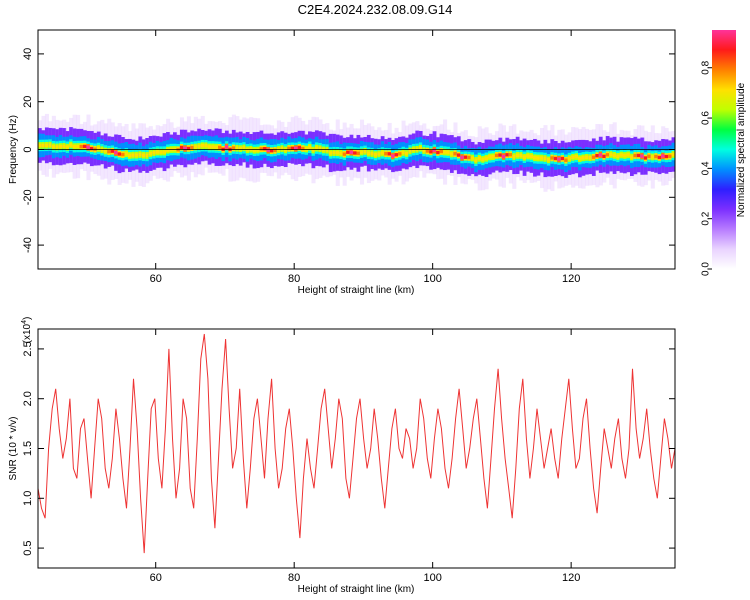 This screenshot has width=750, height=600. I want to click on y-tick-label: 1.0, so click(28, 498).